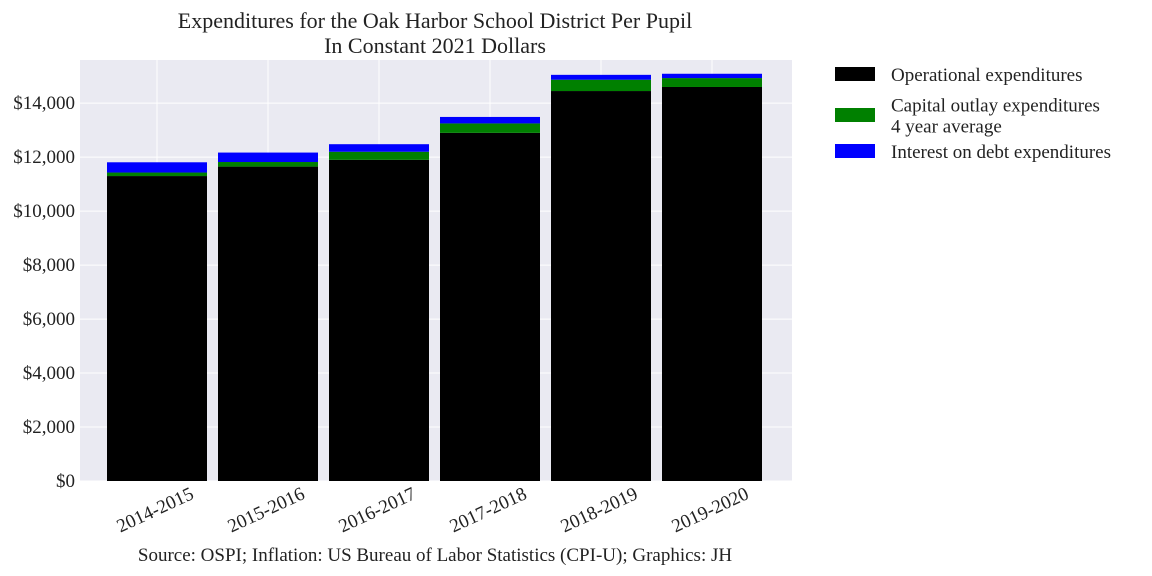 The width and height of the screenshot is (1152, 576). What do you see at coordinates (49, 319) in the screenshot?
I see `y-tick-label: $6,000` at bounding box center [49, 319].